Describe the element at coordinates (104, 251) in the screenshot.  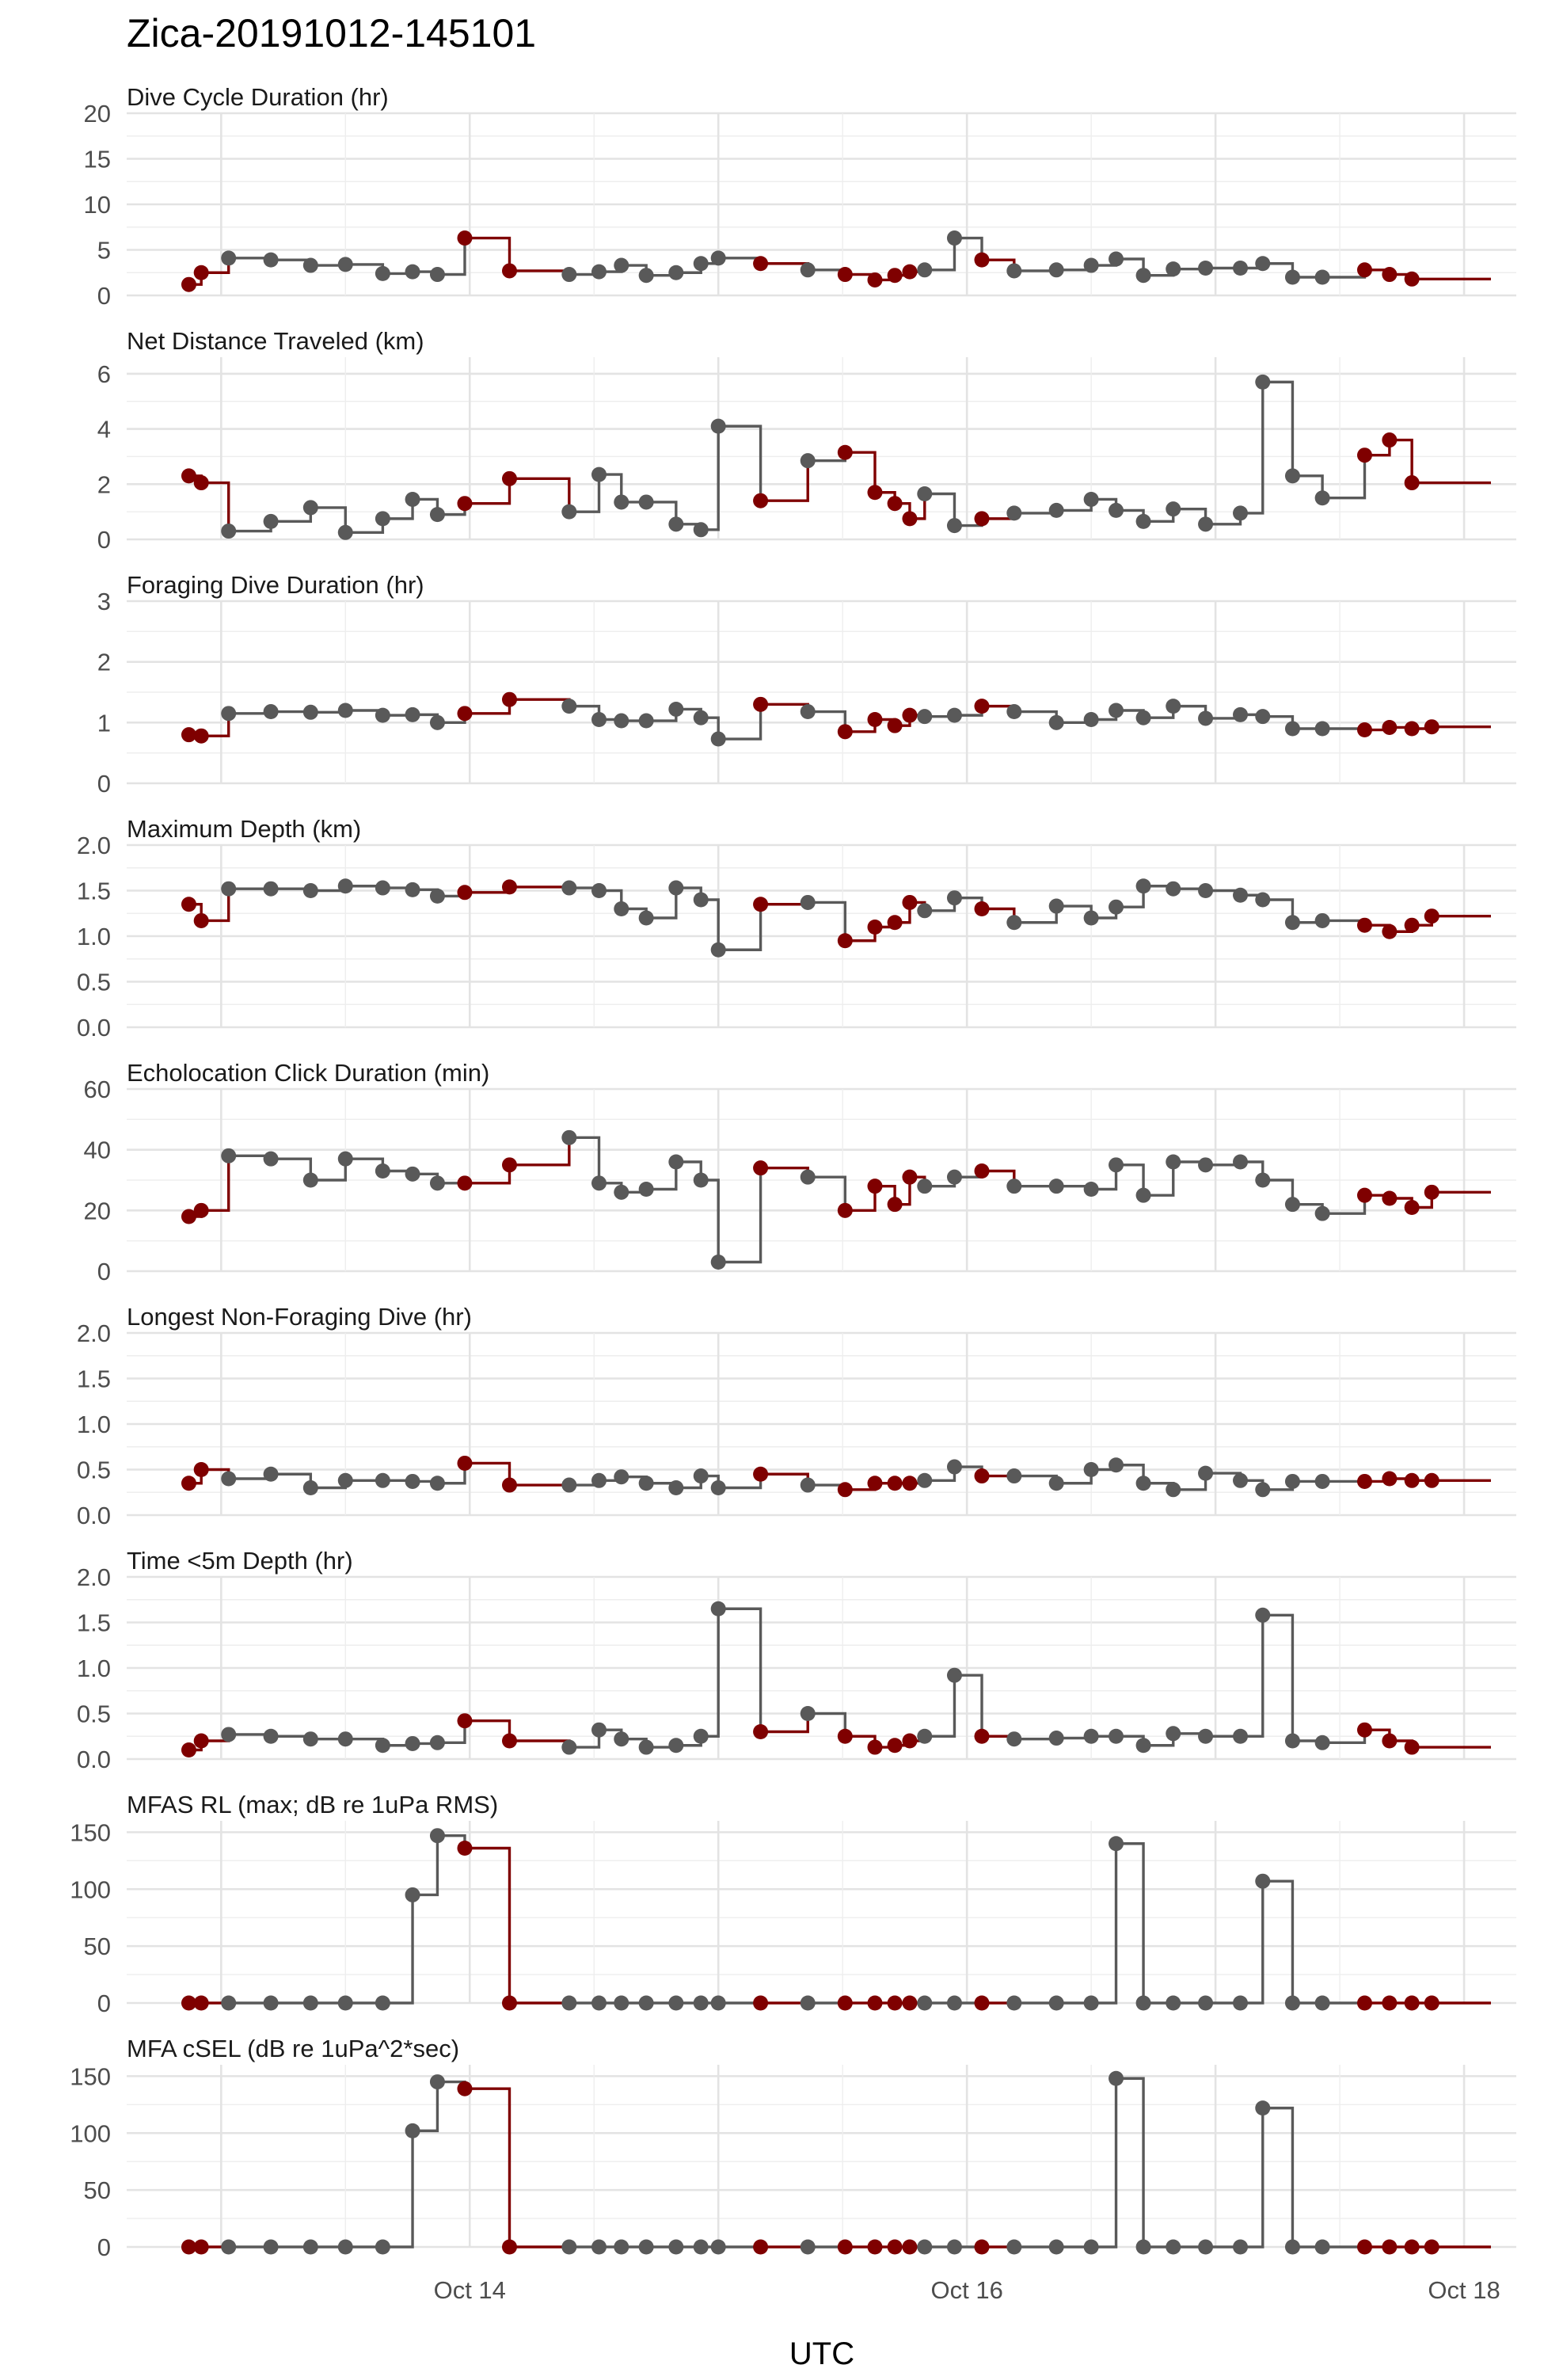
I see `y-tick-label: 5` at that location.